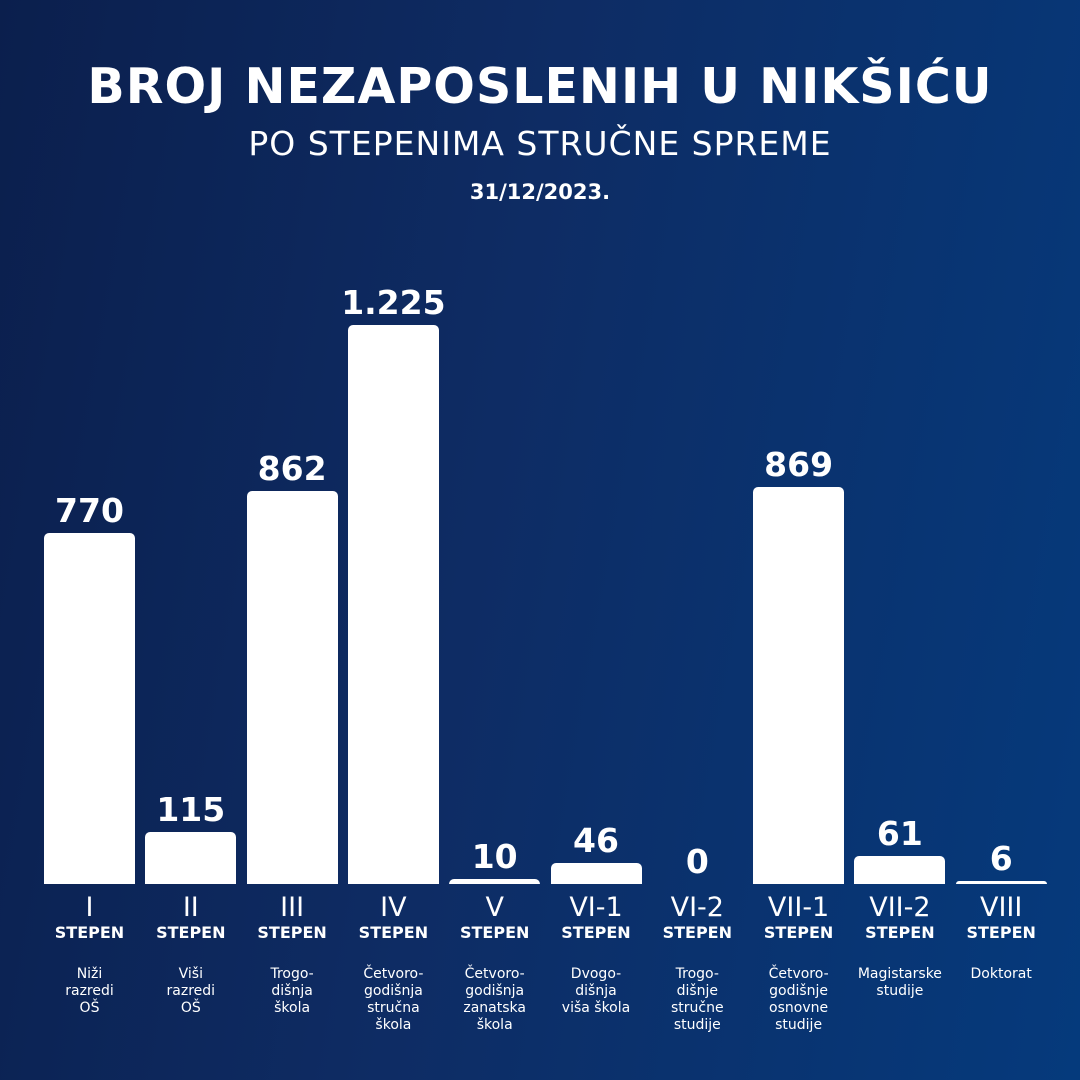  I want to click on category-description: Četvoro-godišnje osnovne studije, so click(799, 1000).